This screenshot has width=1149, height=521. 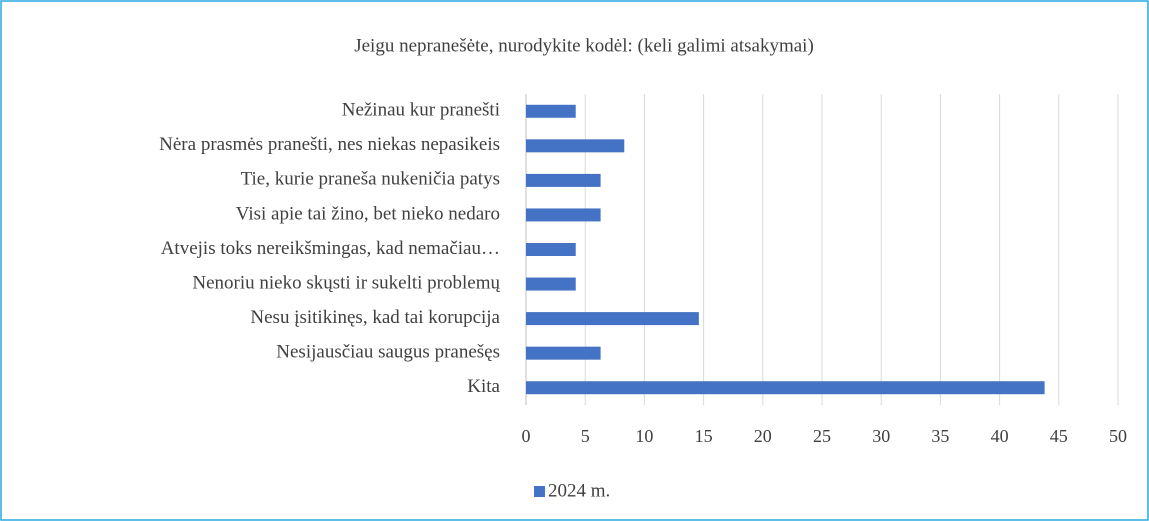 I want to click on y-tick-label: Nesijausčiau saugus pranešęs, so click(x=388, y=352).